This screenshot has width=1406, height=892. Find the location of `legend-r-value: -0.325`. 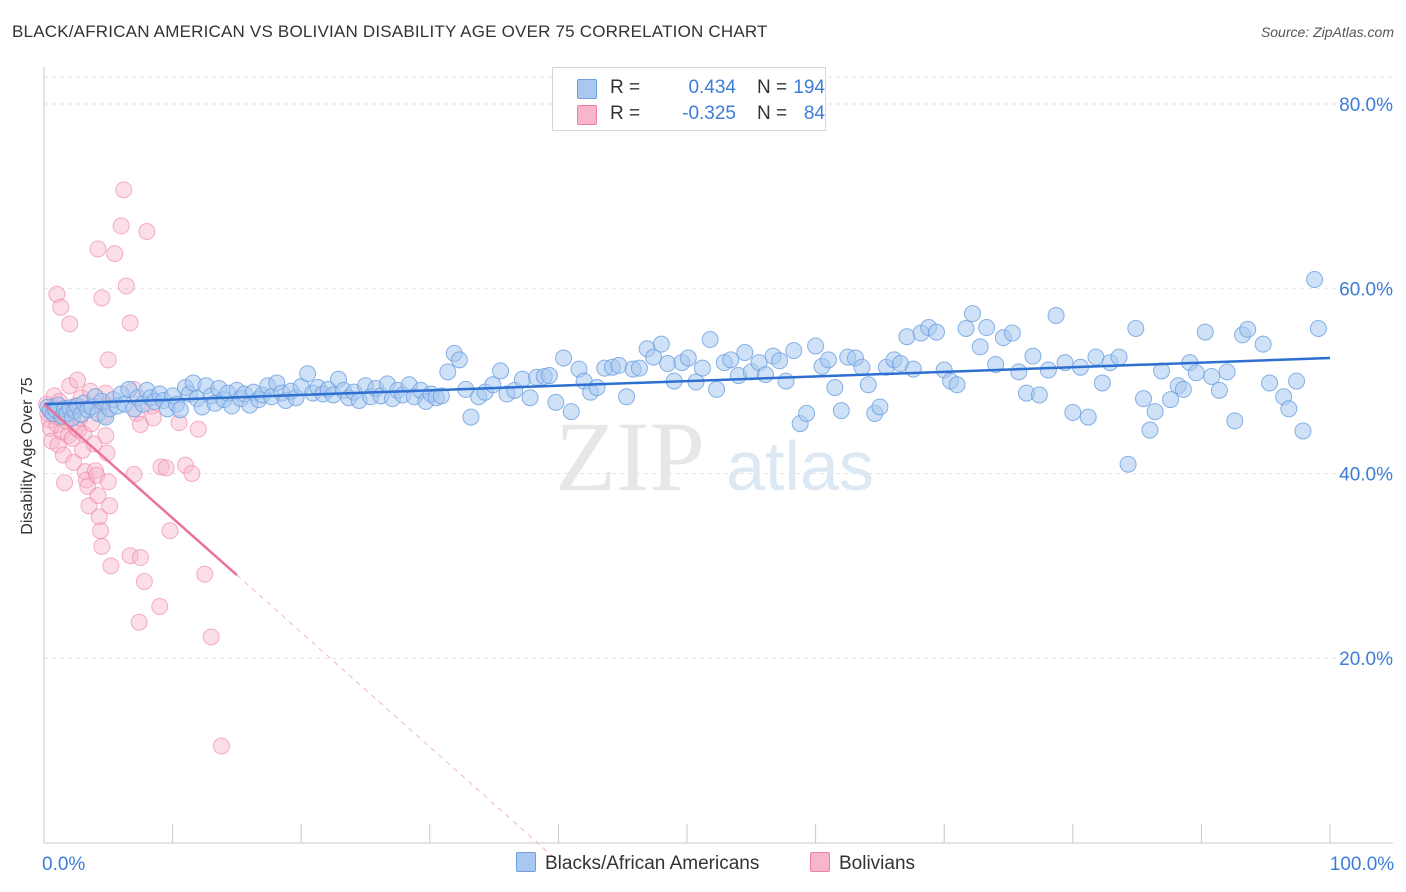

legend-r-value: -0.325 is located at coordinates (709, 113).